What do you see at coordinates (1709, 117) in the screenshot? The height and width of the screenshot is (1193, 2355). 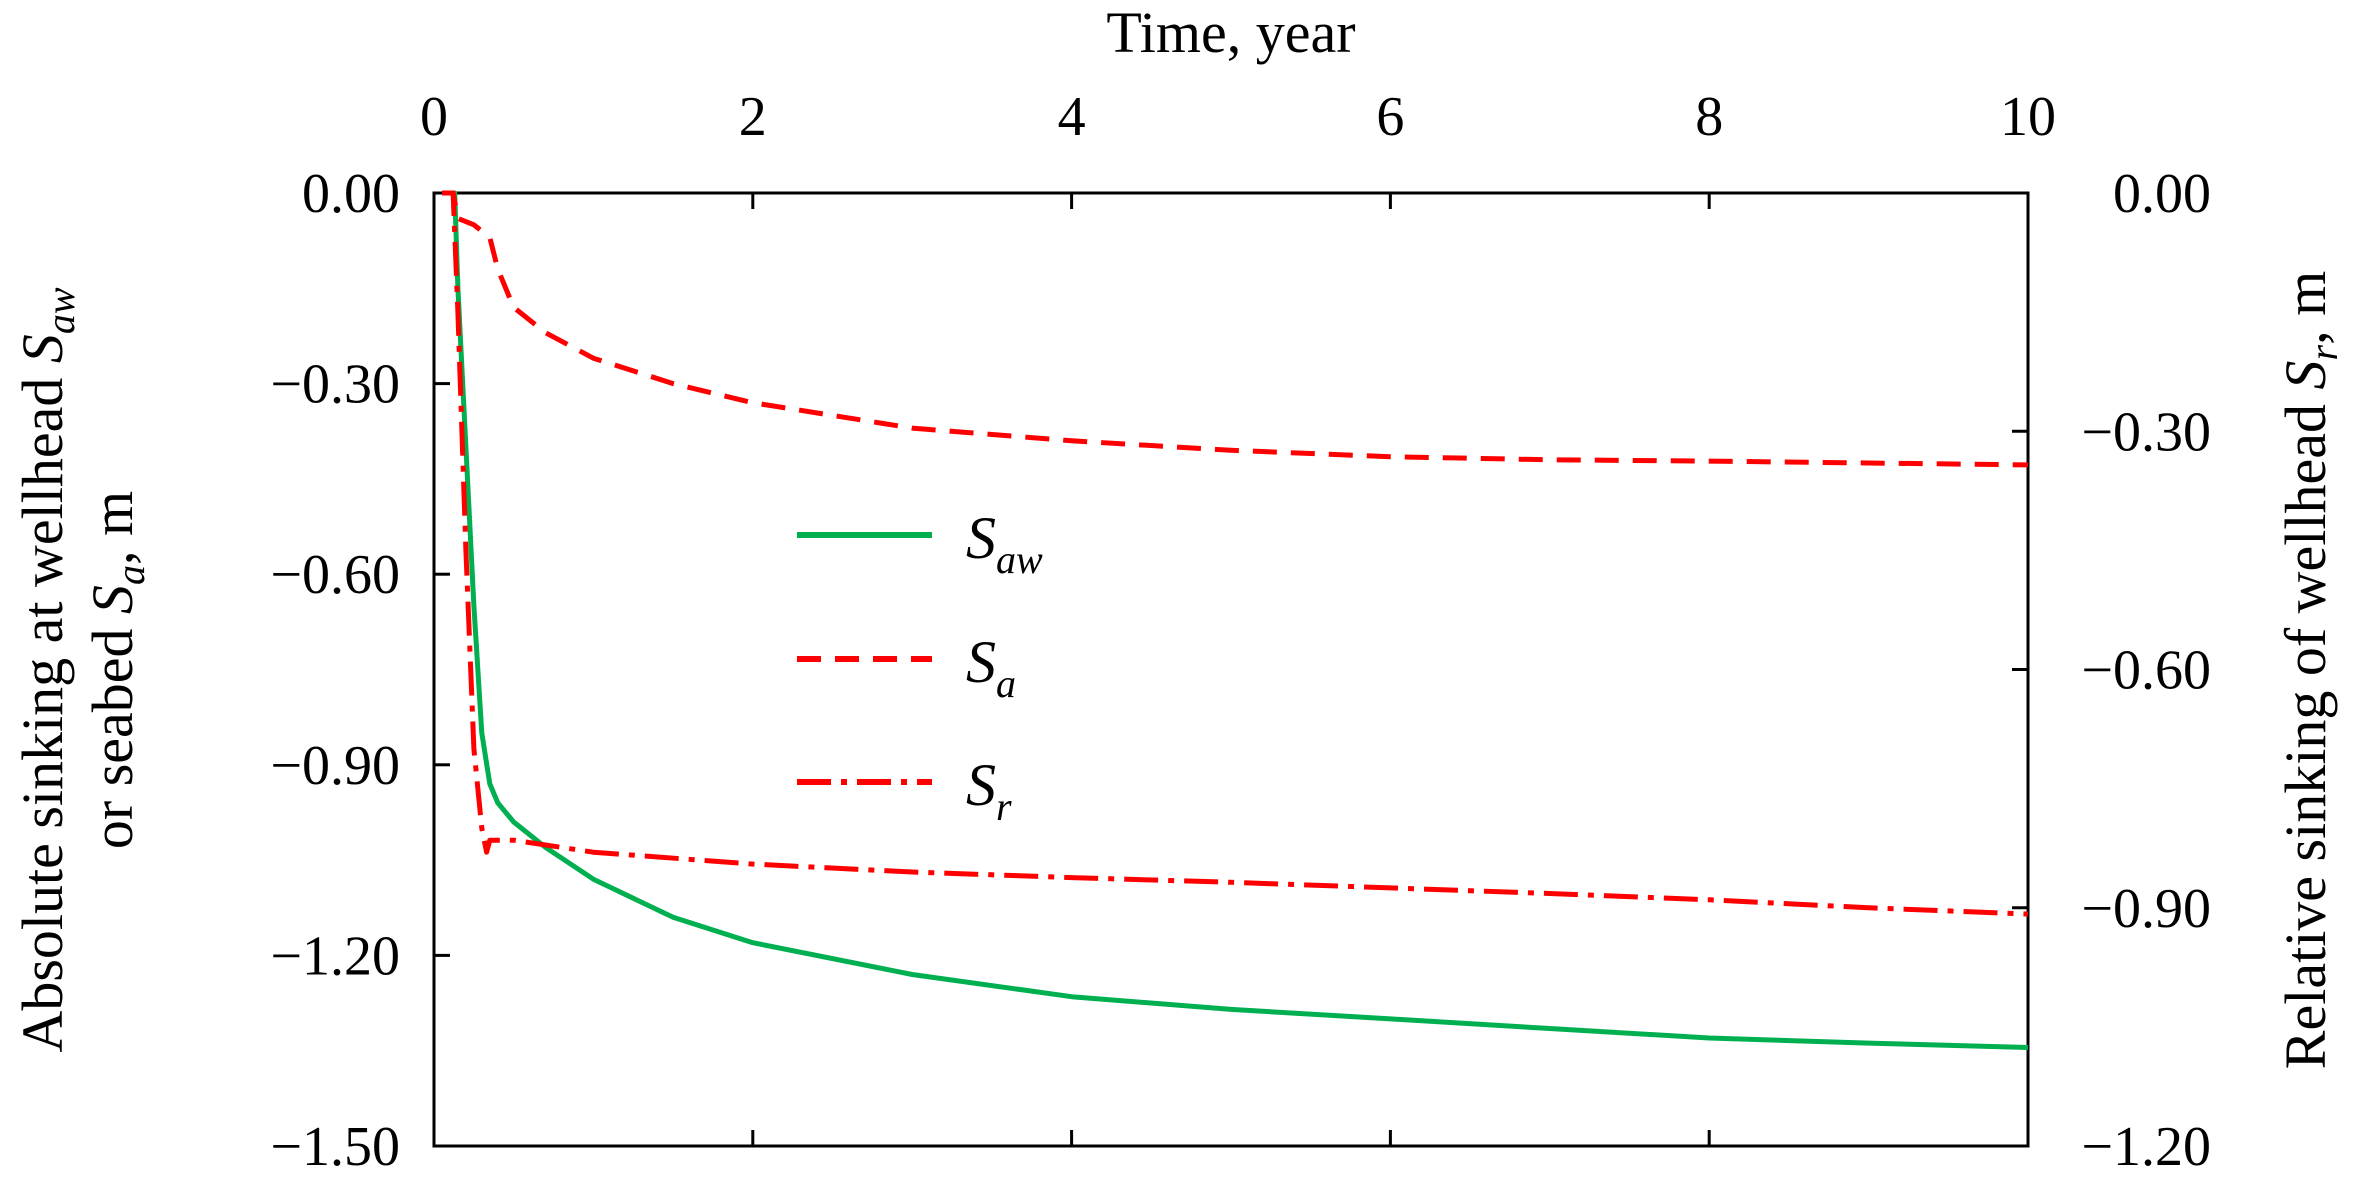 I see `x-tick-label: 8` at bounding box center [1709, 117].